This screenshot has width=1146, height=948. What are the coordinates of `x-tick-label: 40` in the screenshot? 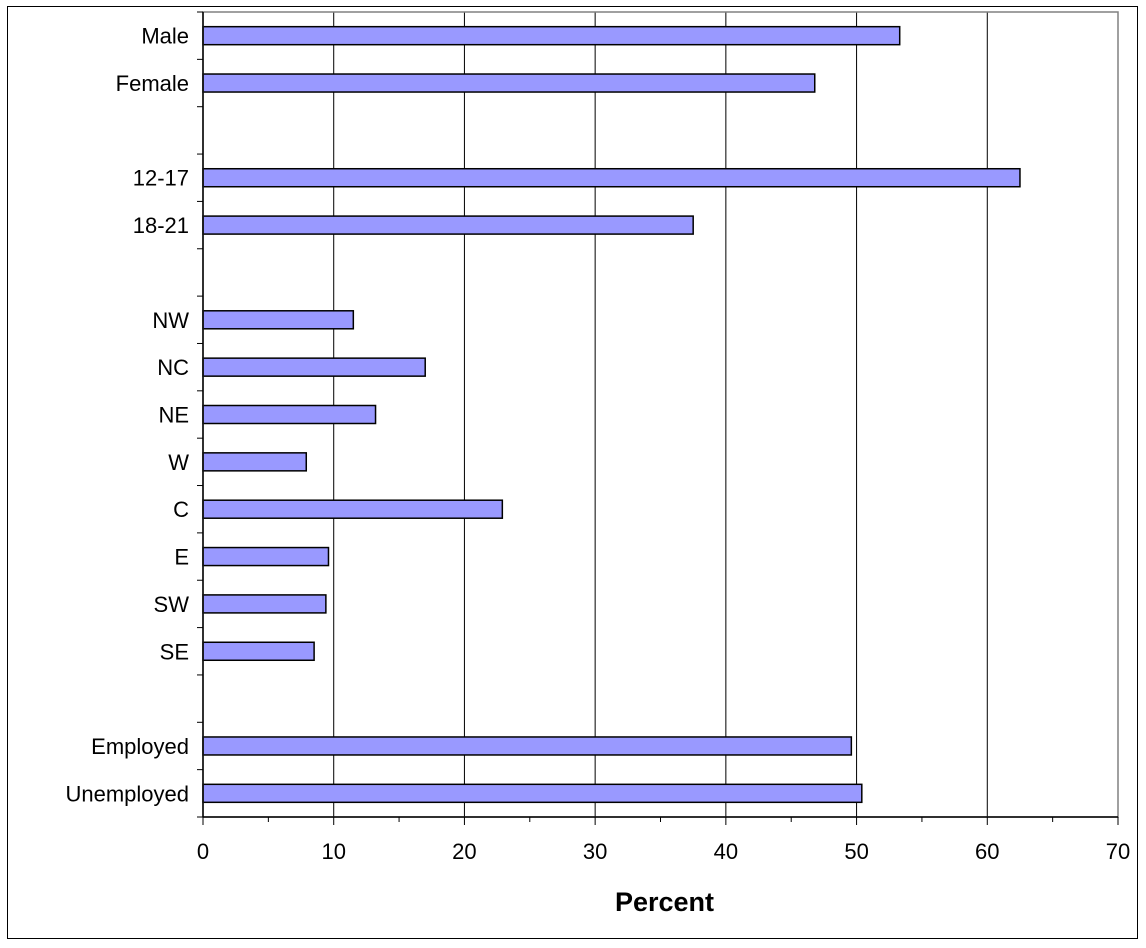 It's located at (726, 851).